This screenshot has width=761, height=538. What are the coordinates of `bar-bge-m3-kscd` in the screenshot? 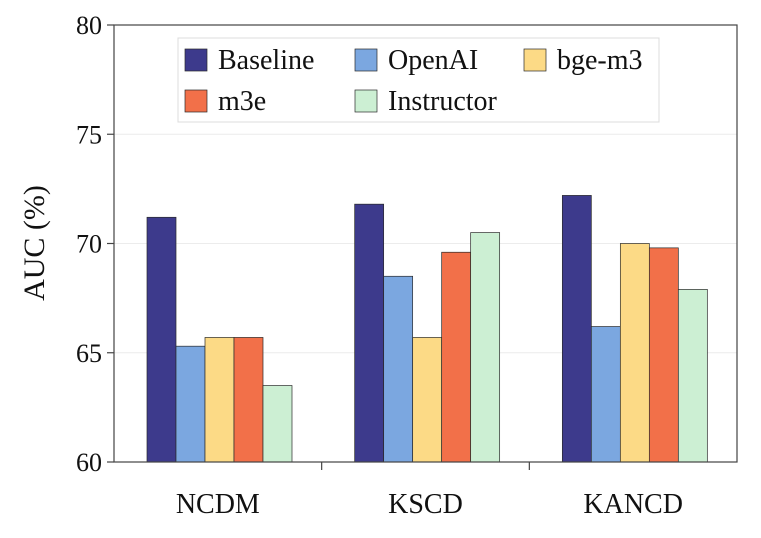 It's located at (427, 400).